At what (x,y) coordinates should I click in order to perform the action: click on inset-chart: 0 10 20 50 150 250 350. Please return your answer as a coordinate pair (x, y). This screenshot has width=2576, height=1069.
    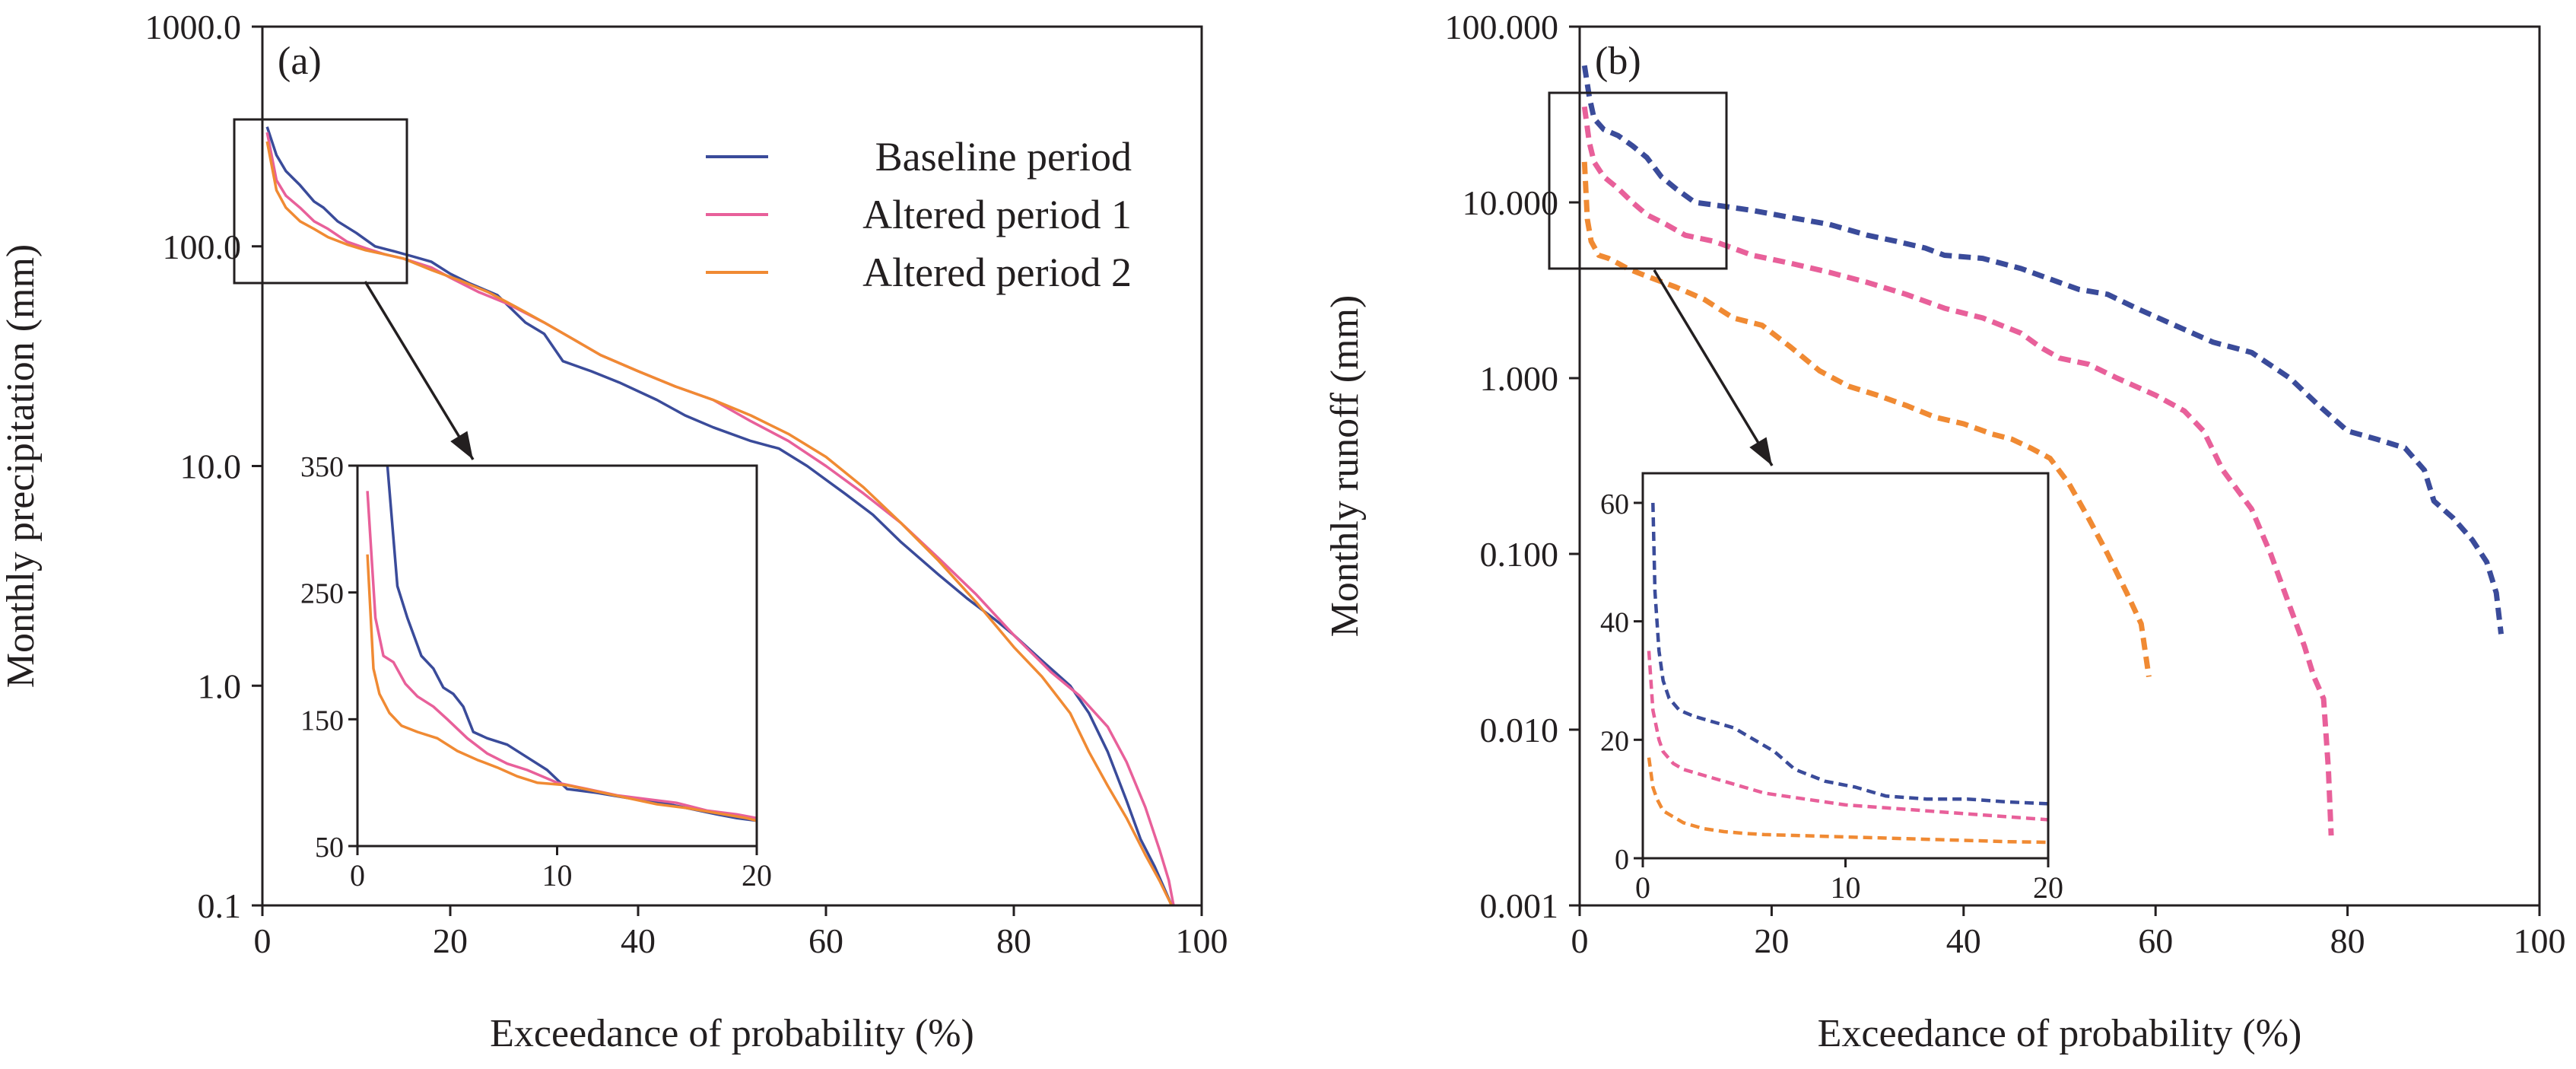
    Looking at the image, I should click on (536, 671).